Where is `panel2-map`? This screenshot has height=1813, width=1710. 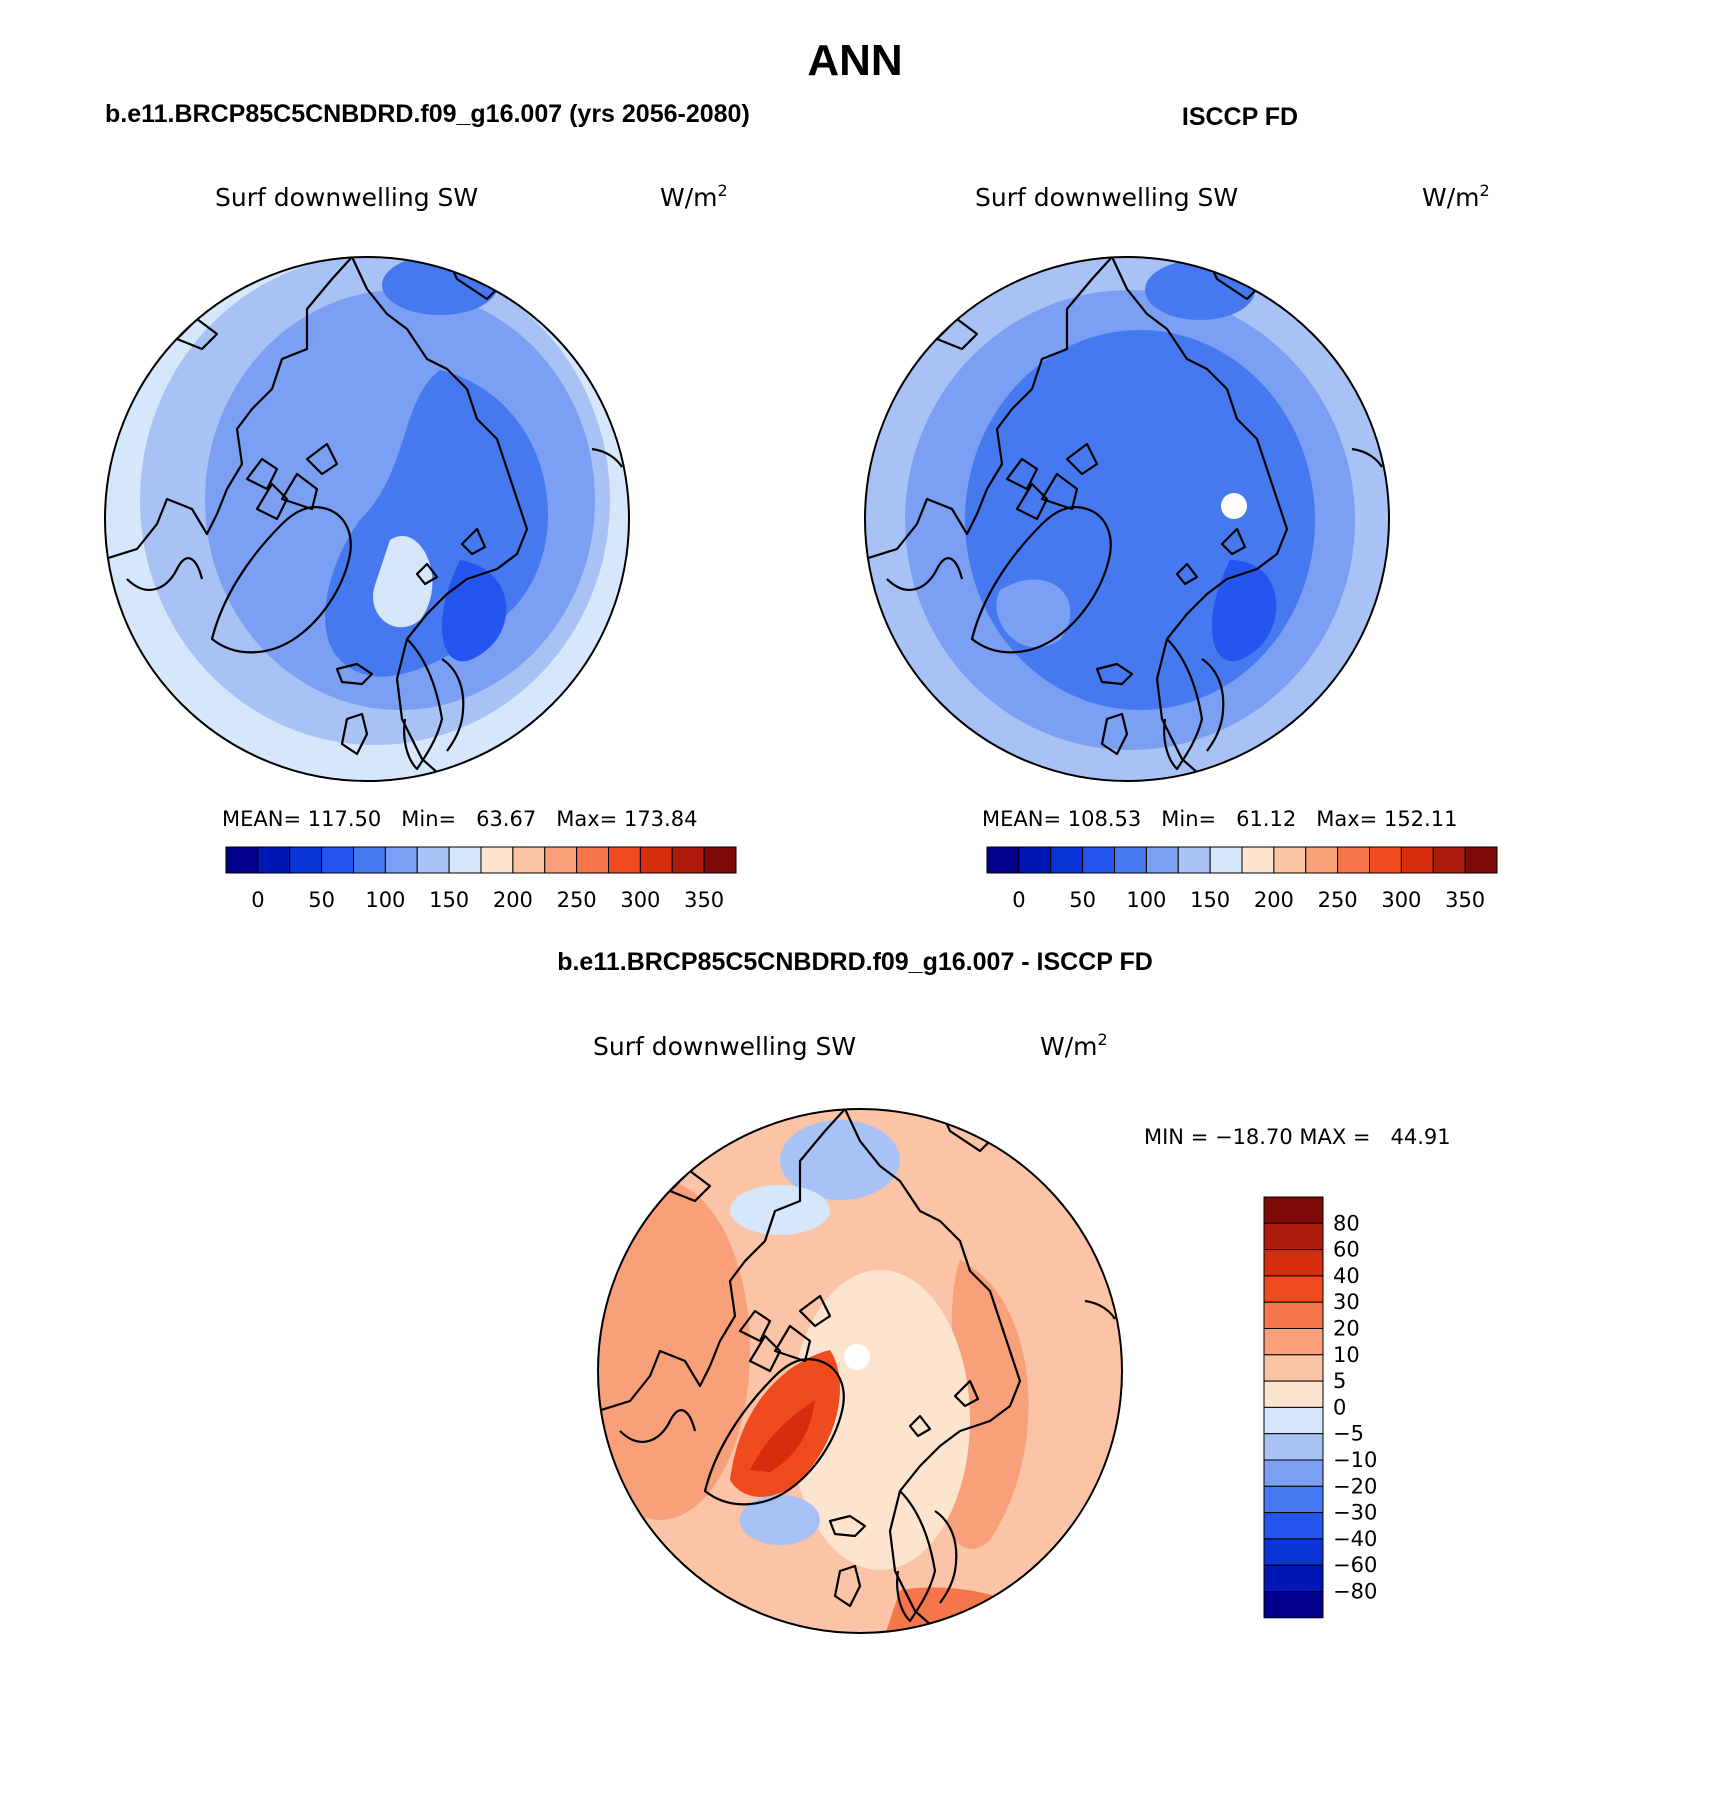 panel2-map is located at coordinates (1127, 519).